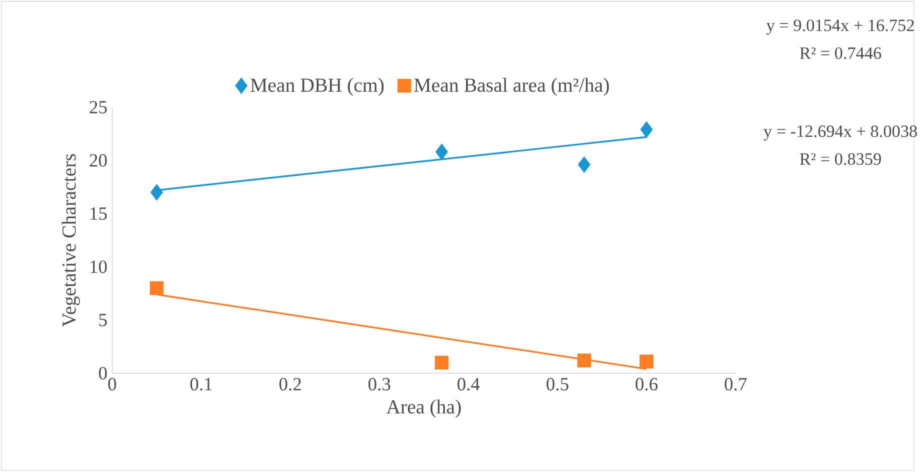  What do you see at coordinates (840, 159) in the screenshot?
I see `text: R² = 0.8359` at bounding box center [840, 159].